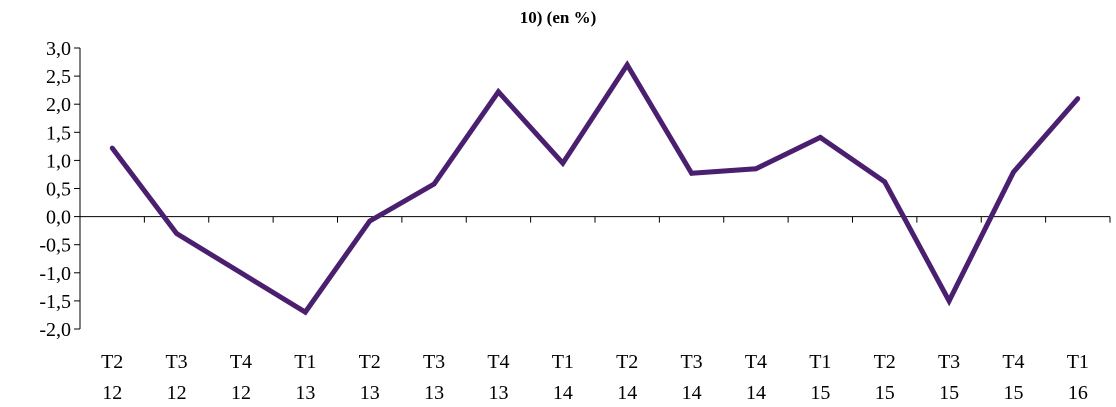 The image size is (1116, 407). I want to click on y-tick-labels: 3,0 2,5 2,0 1,5 1,0 0,5 0,0 -0,5 -1,0 -1,5 -2,0, so click(55, 189).